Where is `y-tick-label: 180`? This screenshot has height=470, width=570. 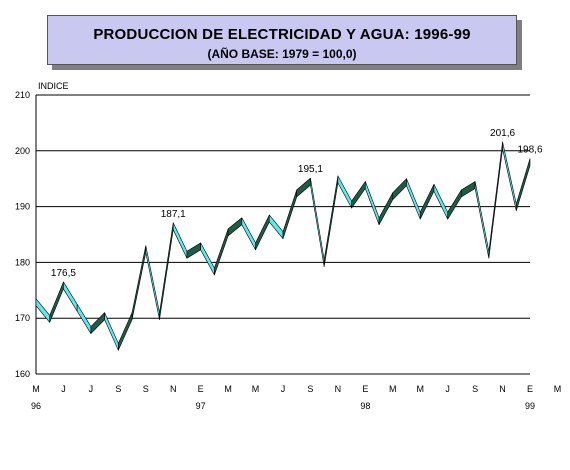 y-tick-label: 180 is located at coordinates (22, 262).